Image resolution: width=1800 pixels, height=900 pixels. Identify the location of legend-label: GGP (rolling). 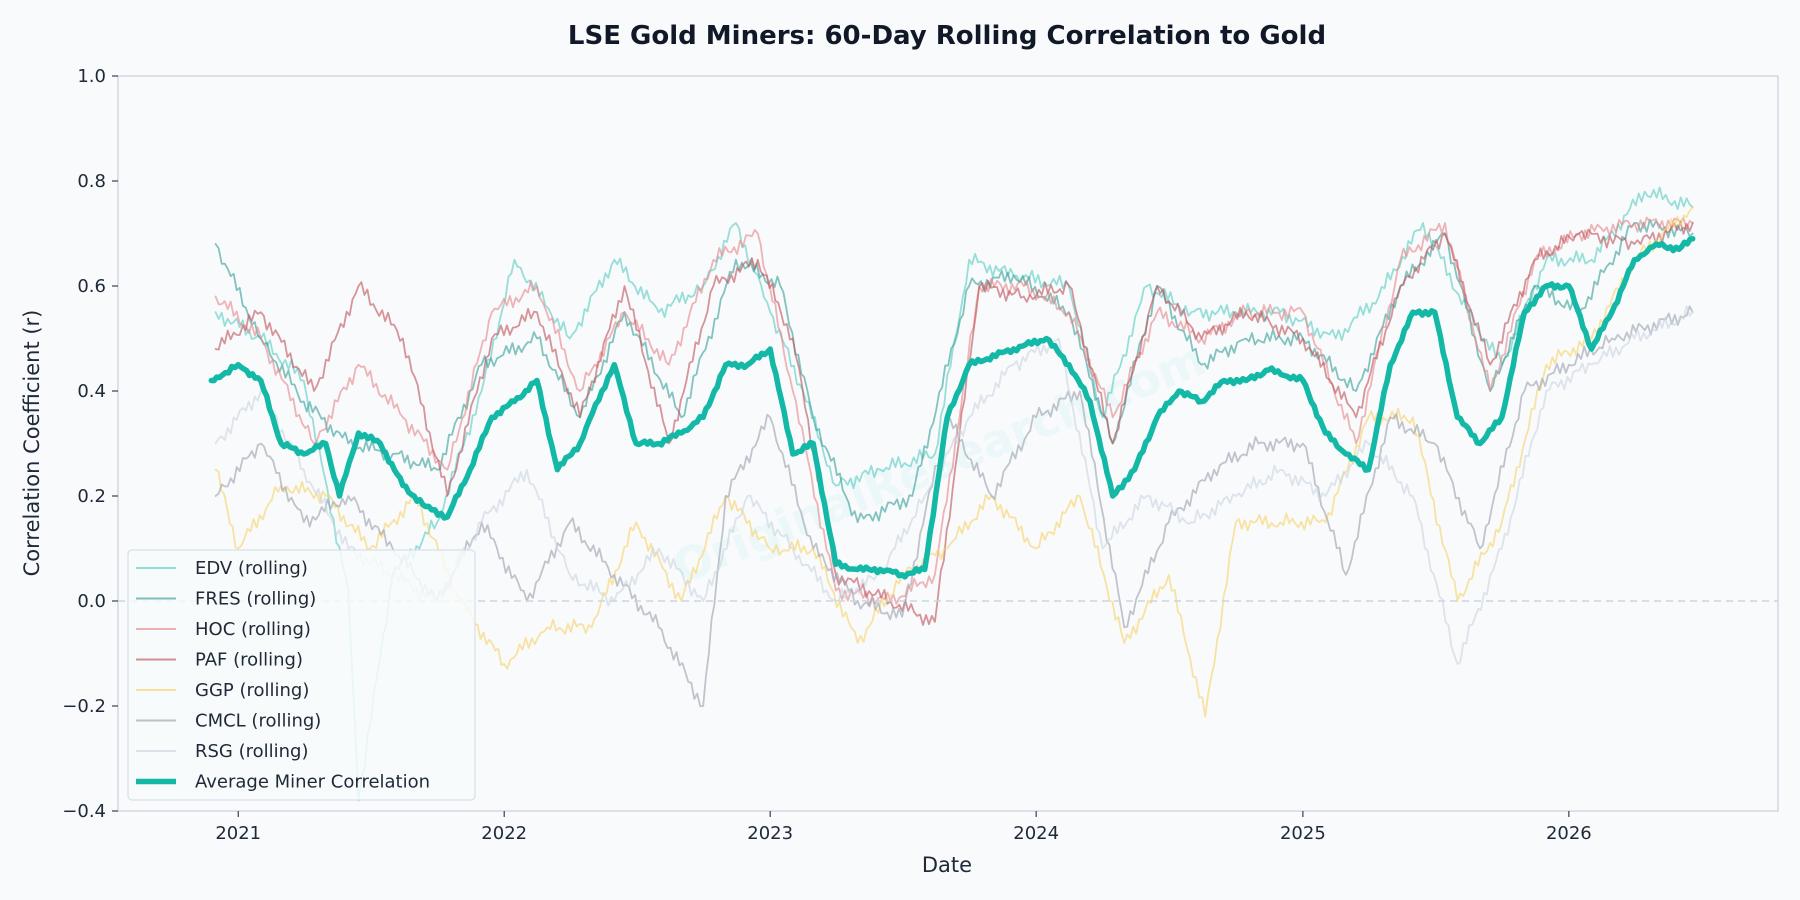
(252, 690).